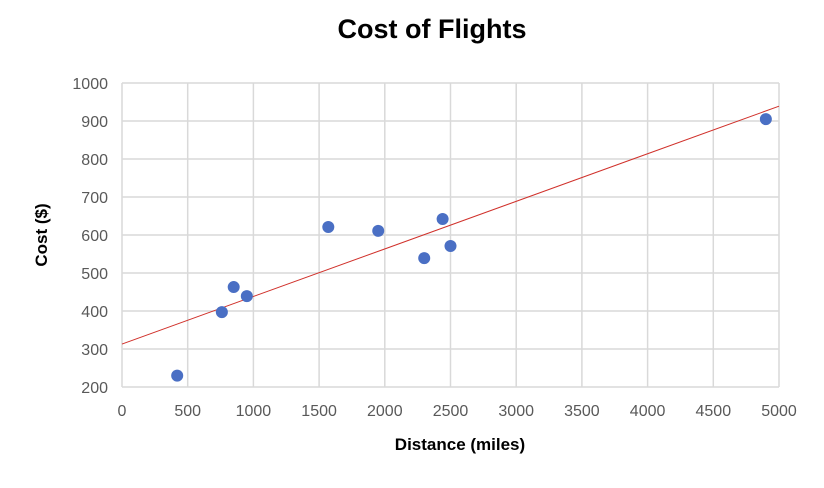  What do you see at coordinates (582, 411) in the screenshot?
I see `x-tick-label: 3500` at bounding box center [582, 411].